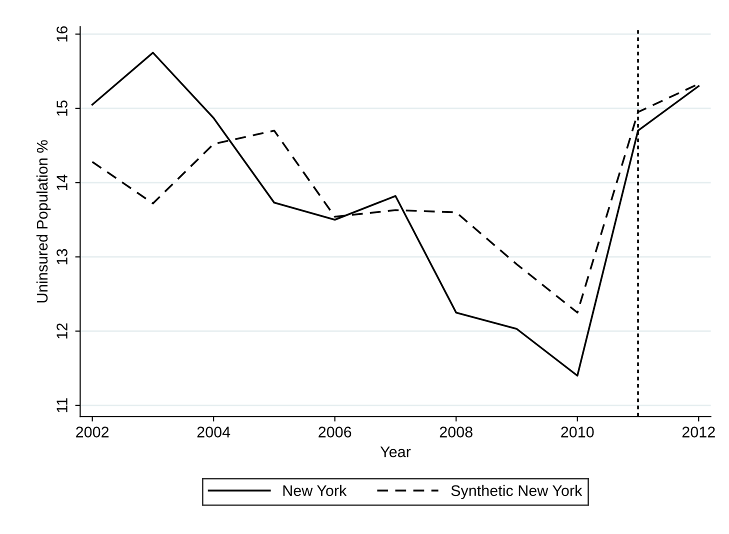 Image resolution: width=729 pixels, height=534 pixels. What do you see at coordinates (62, 330) in the screenshot?
I see `y-tick-label: 12` at bounding box center [62, 330].